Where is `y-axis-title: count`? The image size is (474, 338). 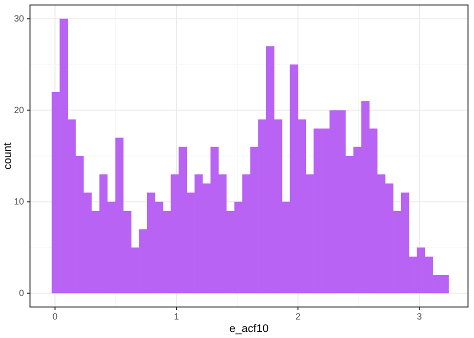
y-axis-title: count is located at coordinates (8, 156).